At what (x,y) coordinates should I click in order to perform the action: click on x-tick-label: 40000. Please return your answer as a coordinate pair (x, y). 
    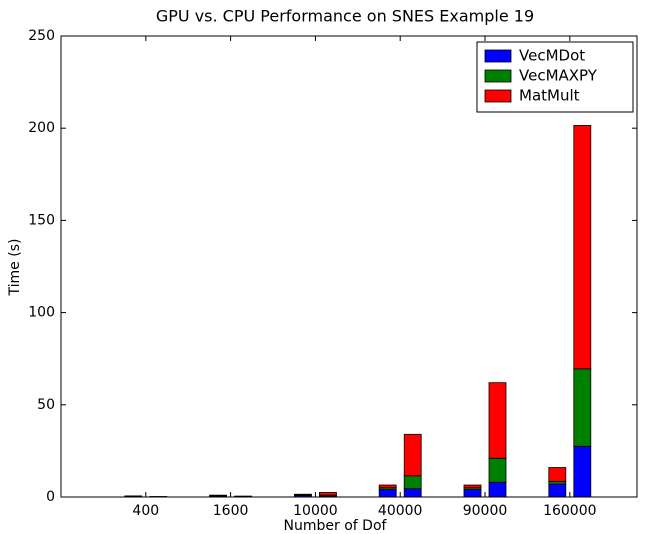
    Looking at the image, I should click on (400, 511).